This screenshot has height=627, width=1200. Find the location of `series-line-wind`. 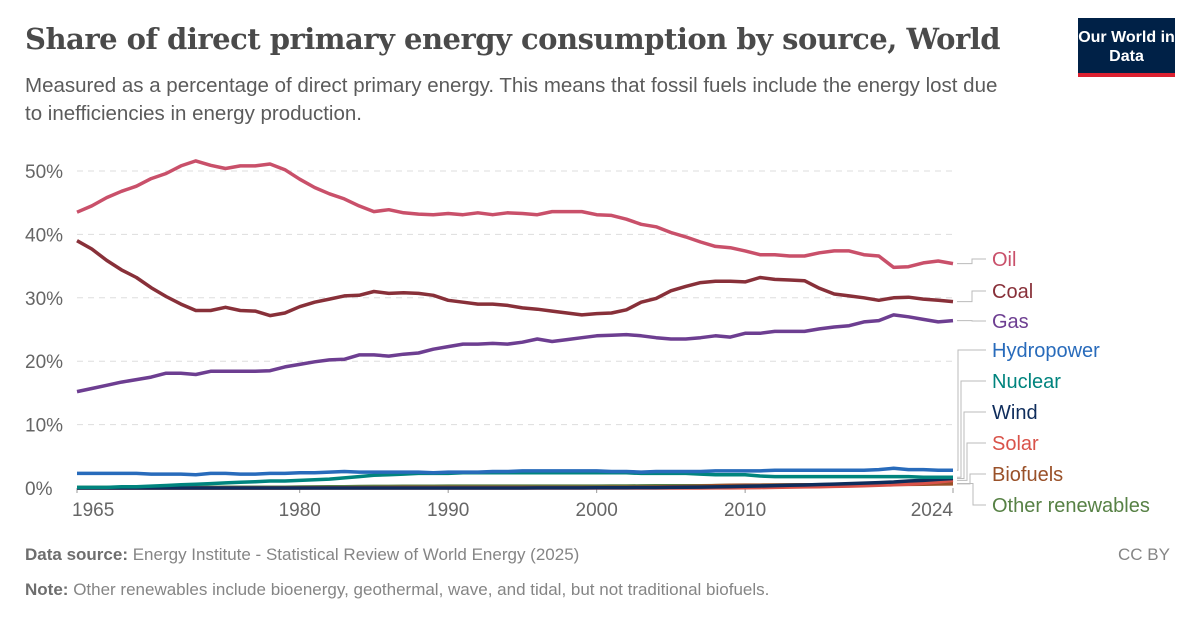

series-line-wind is located at coordinates (515, 483).